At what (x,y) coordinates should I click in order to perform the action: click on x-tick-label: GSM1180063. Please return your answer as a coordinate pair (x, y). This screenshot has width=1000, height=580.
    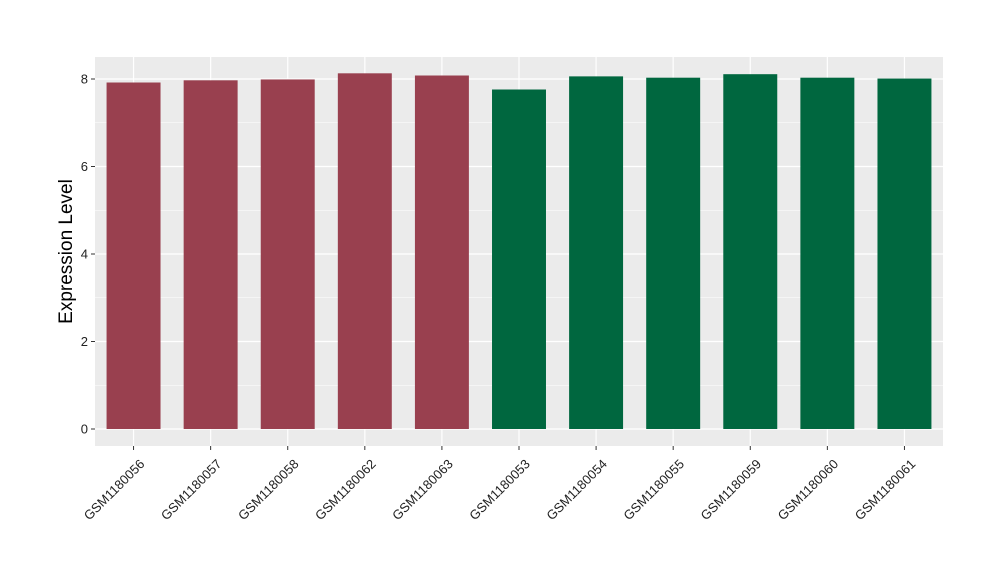
    Looking at the image, I should click on (422, 489).